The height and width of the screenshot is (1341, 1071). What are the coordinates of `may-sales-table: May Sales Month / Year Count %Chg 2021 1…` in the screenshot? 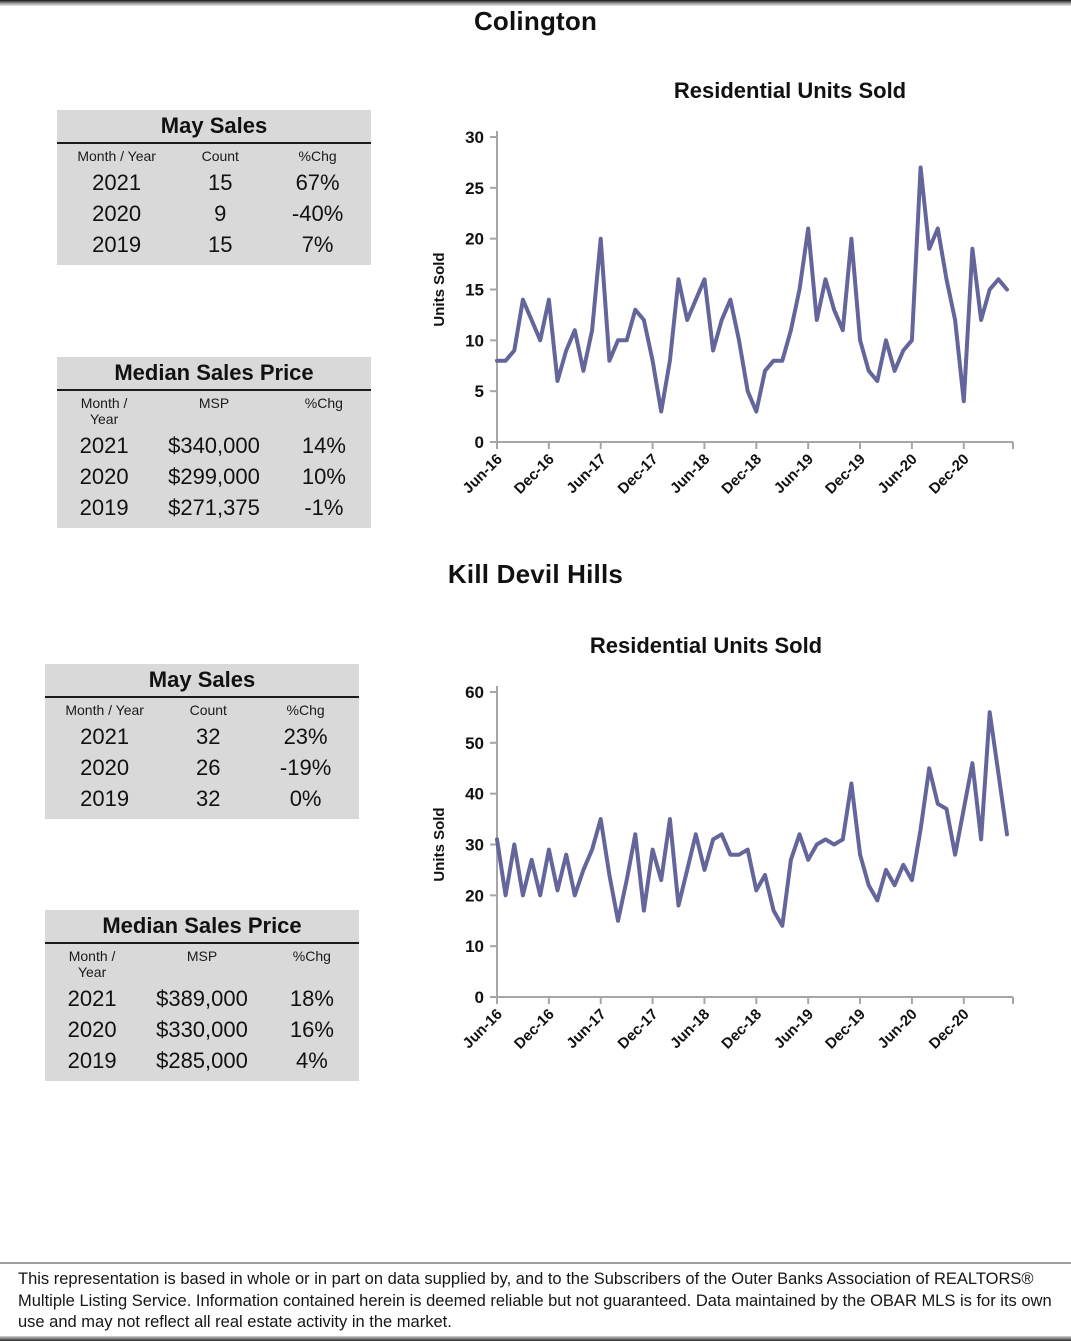 It's located at (214, 187).